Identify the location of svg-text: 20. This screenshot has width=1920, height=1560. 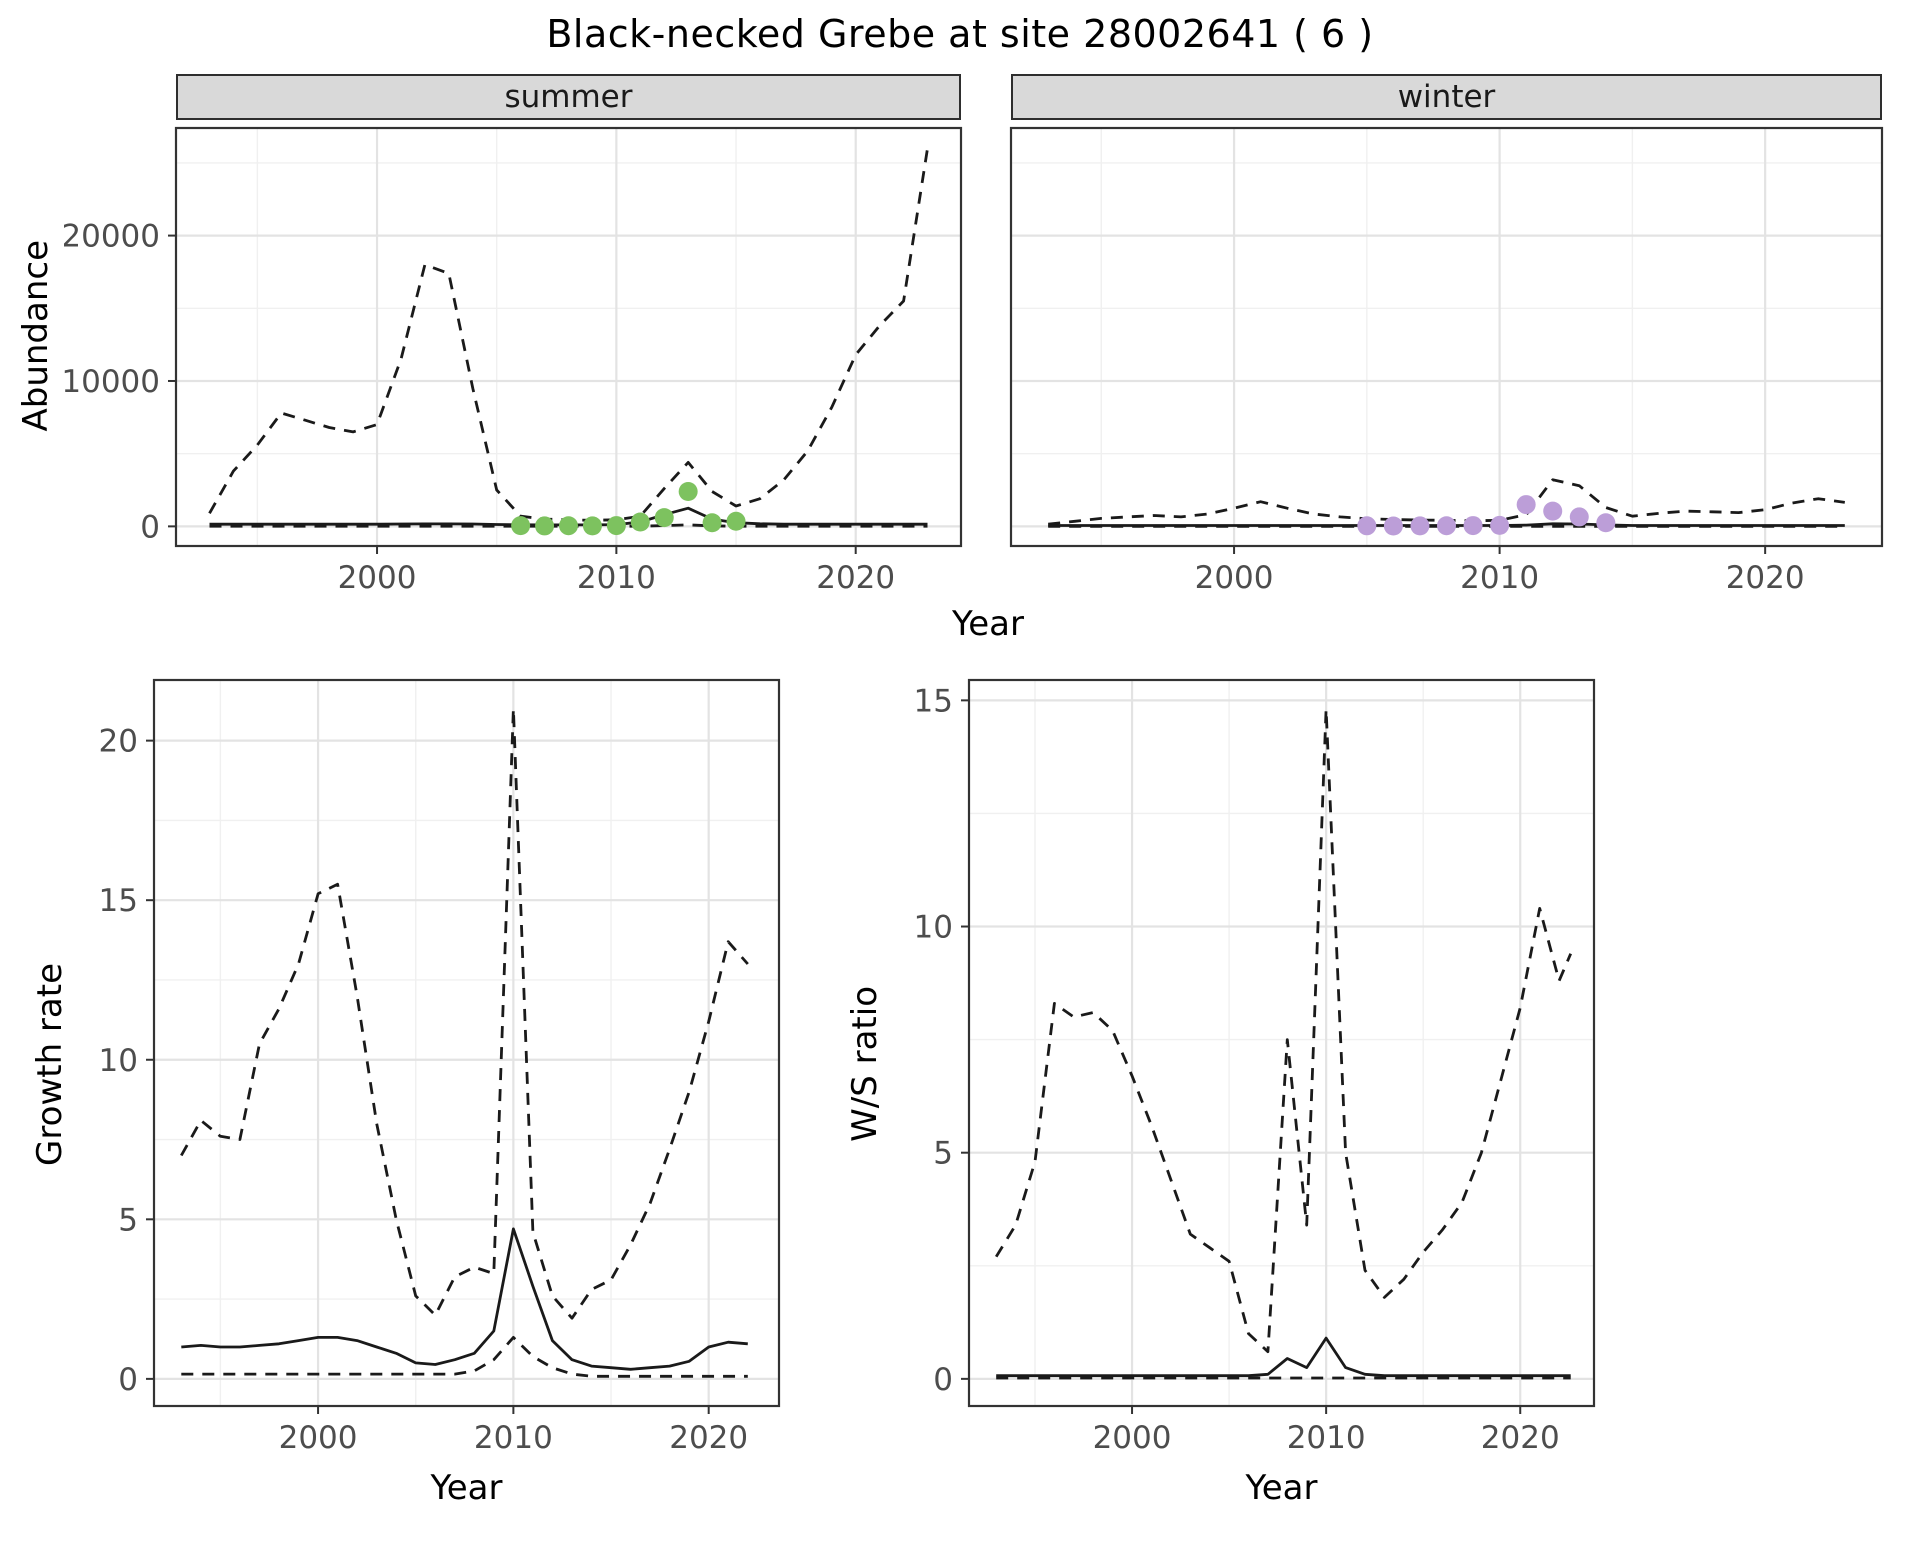
(118, 742).